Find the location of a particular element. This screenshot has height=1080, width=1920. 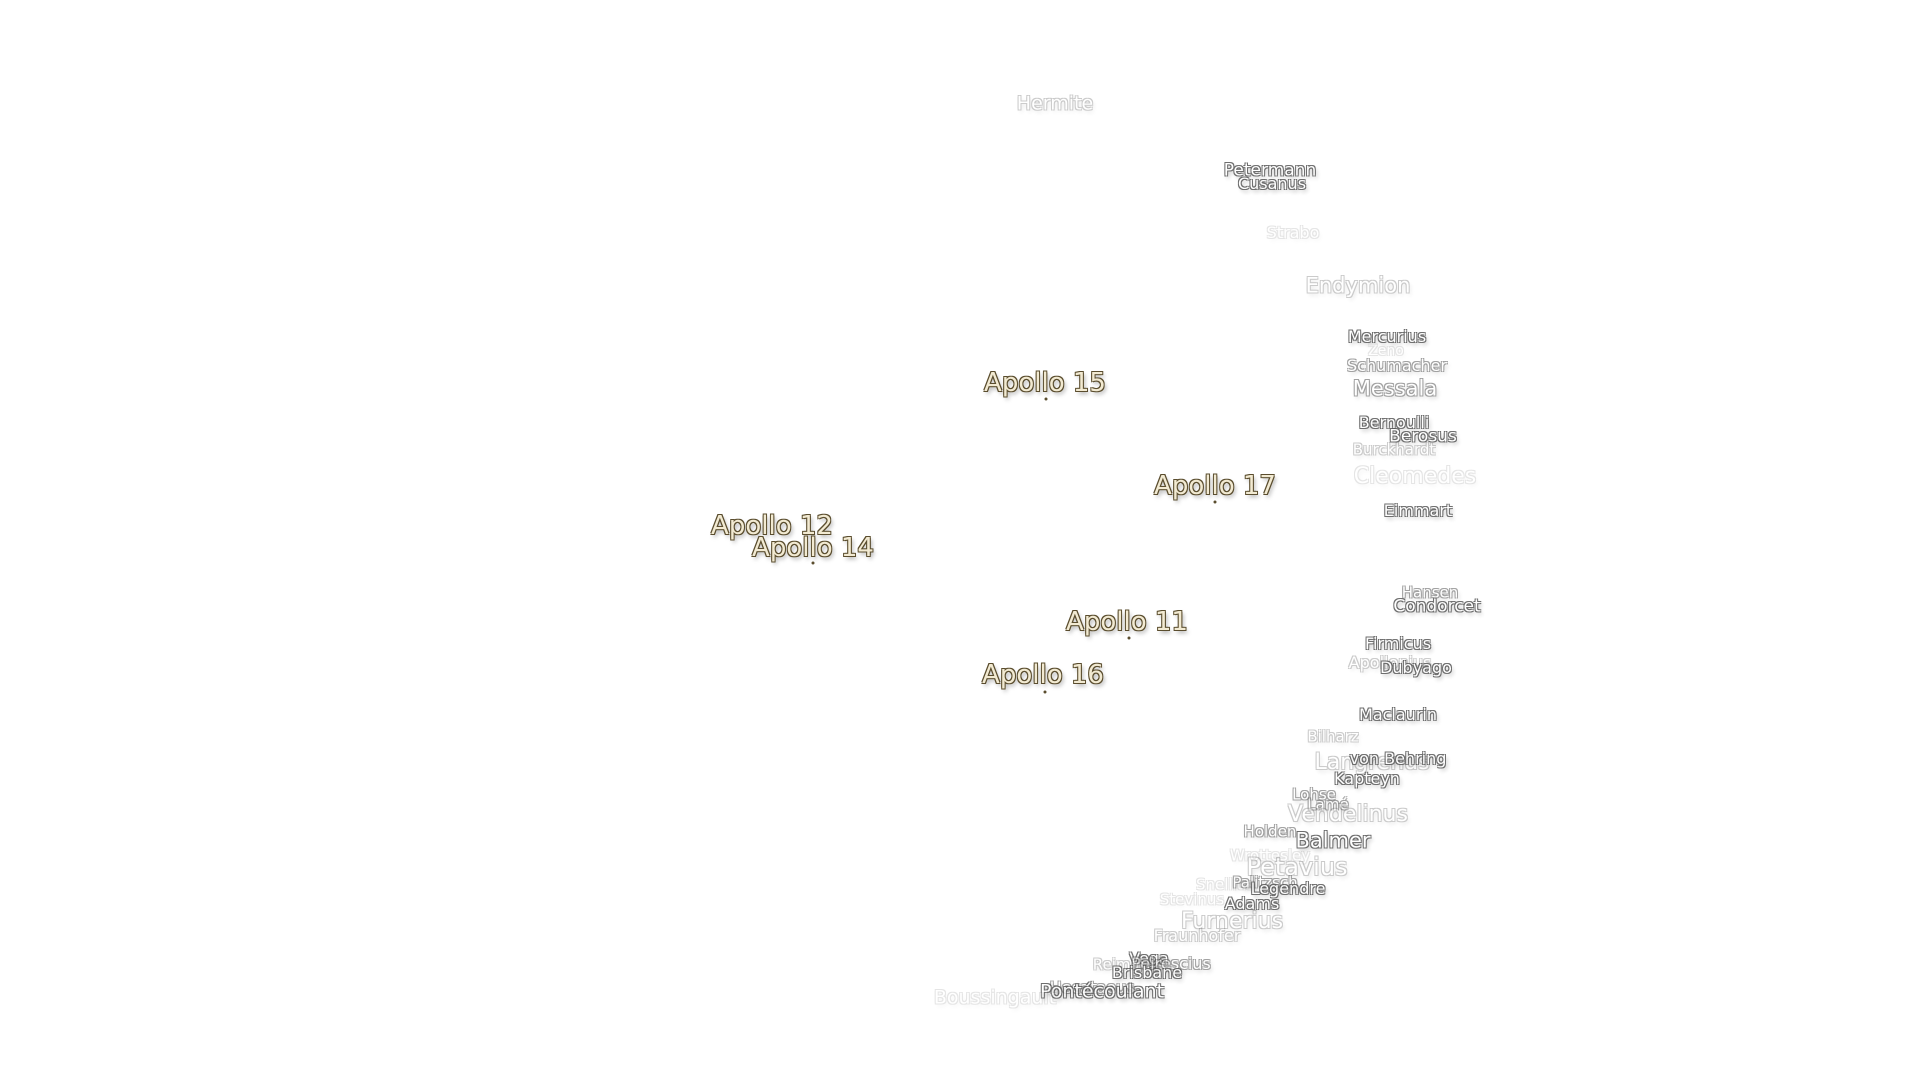

crater-label-mercurius: Mercurius is located at coordinates (1387, 336).